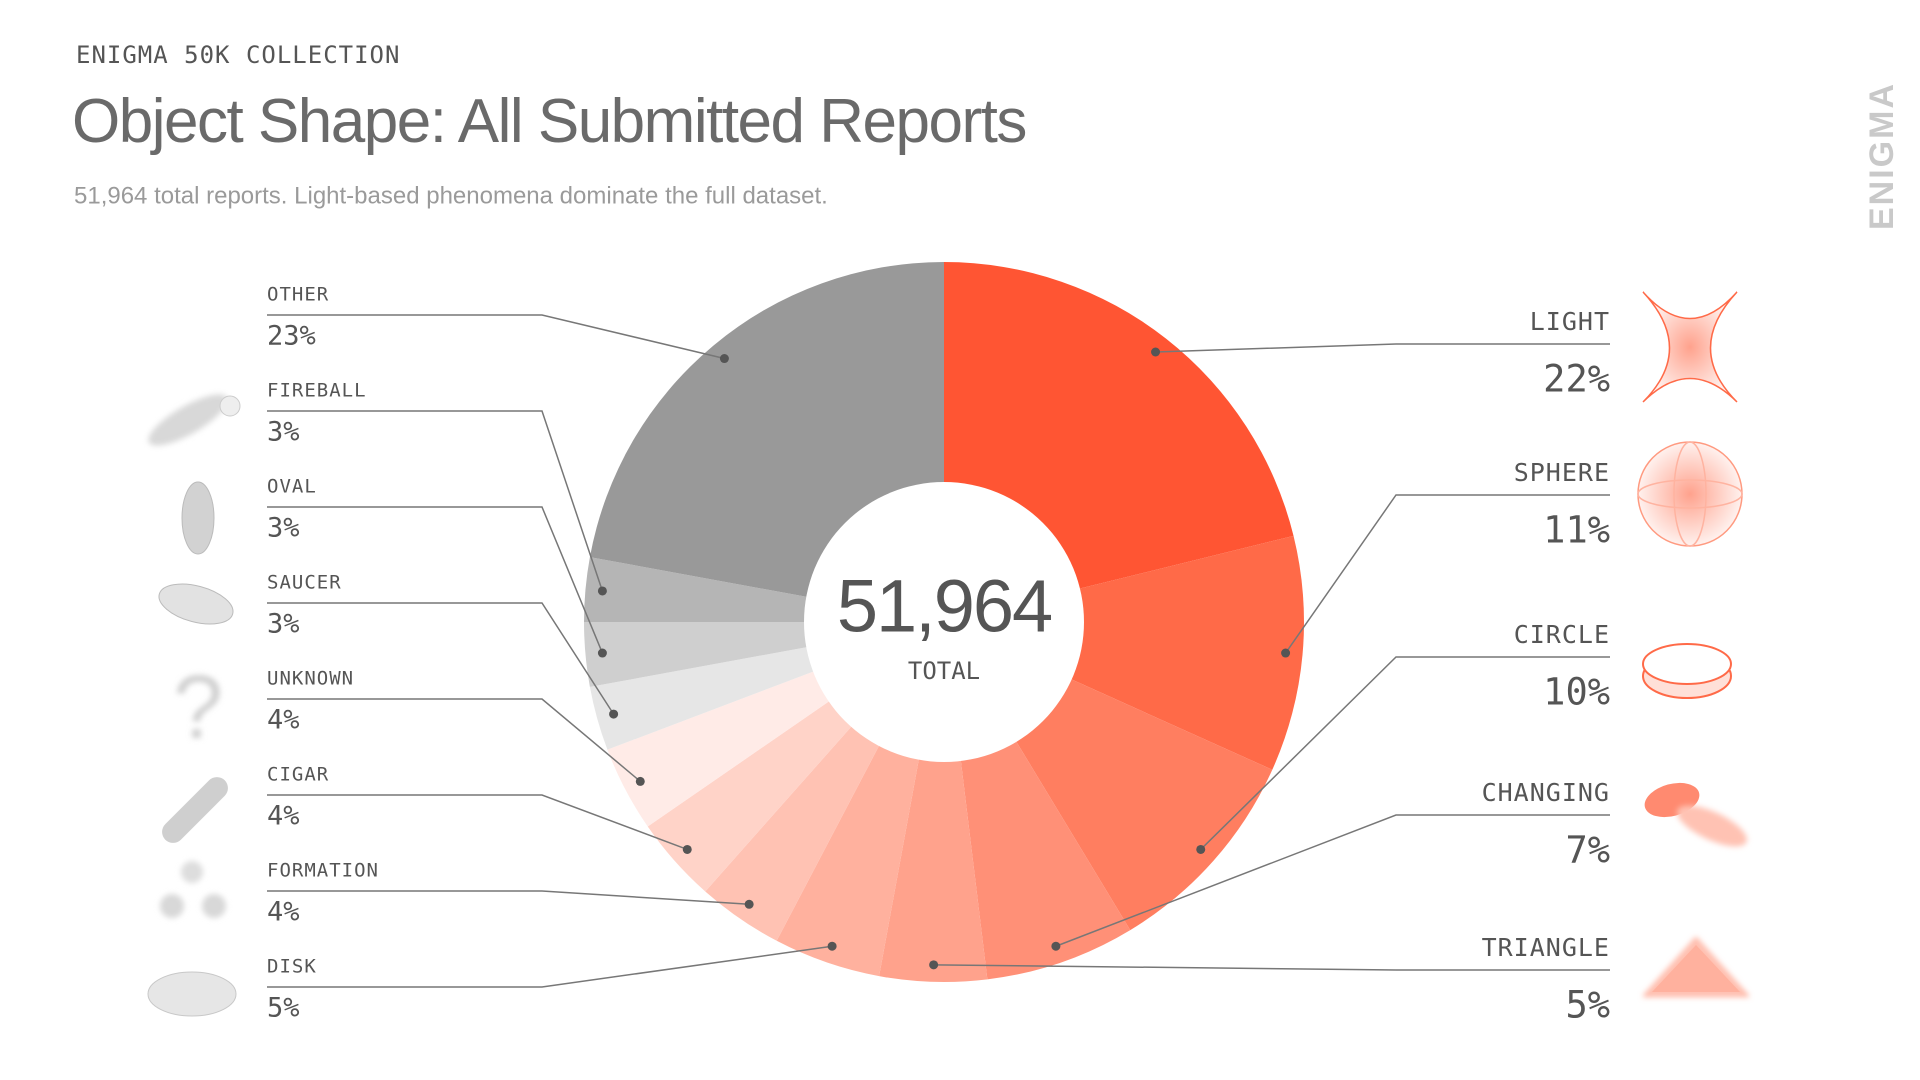  What do you see at coordinates (238, 55) in the screenshot?
I see `kicker: ENIGMA 50K COLLECTION` at bounding box center [238, 55].